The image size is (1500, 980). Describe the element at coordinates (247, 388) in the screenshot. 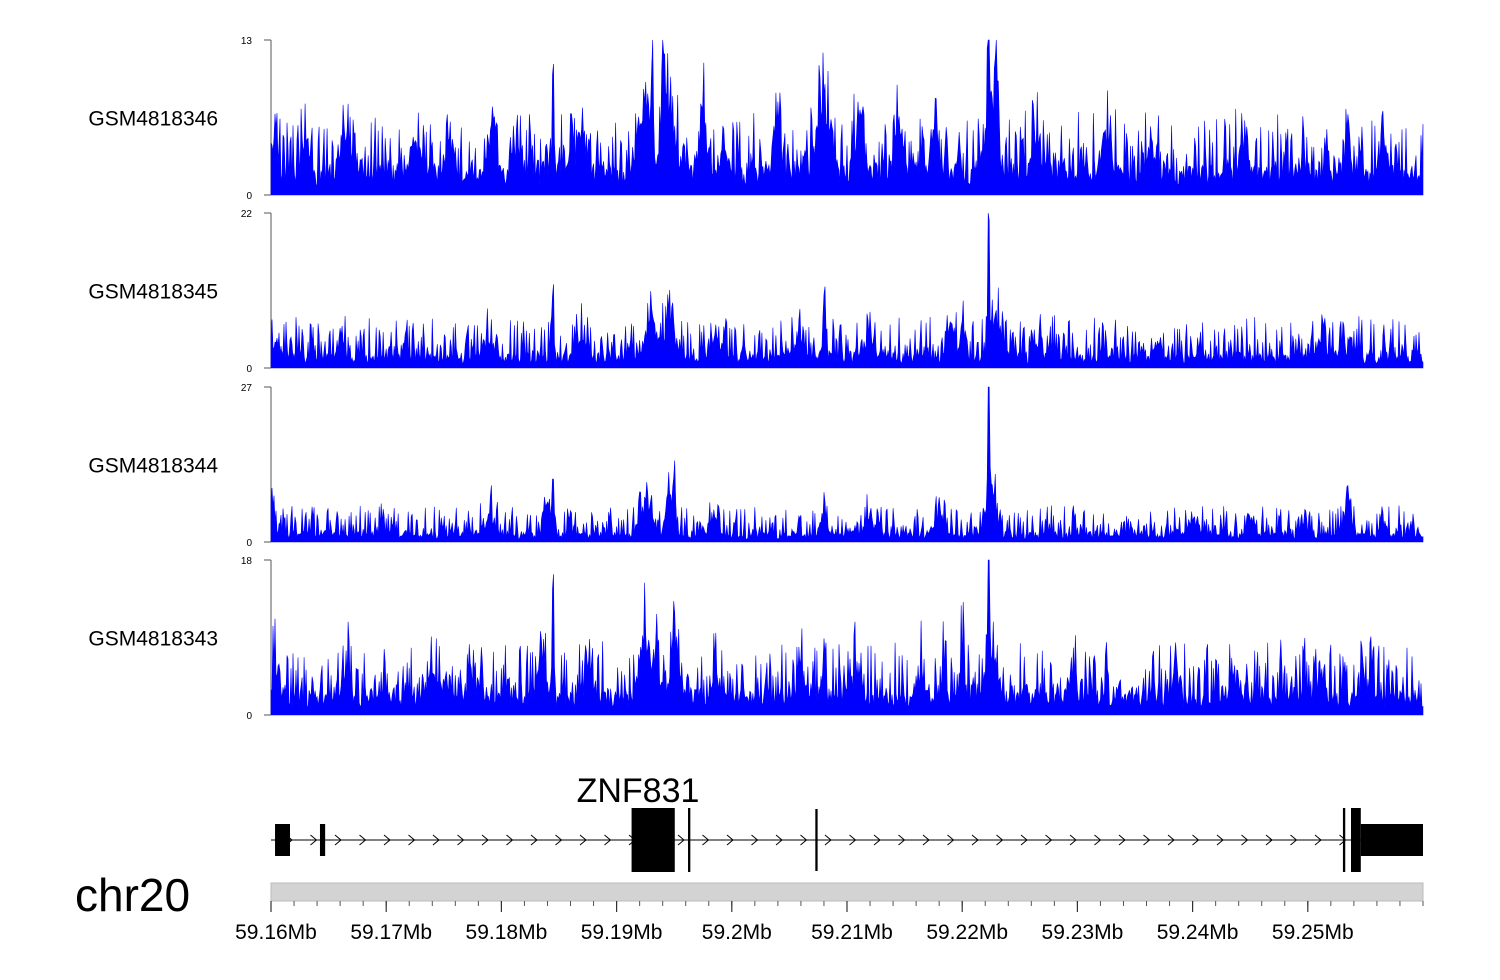

I see `y-tick-label-max: 27` at that location.